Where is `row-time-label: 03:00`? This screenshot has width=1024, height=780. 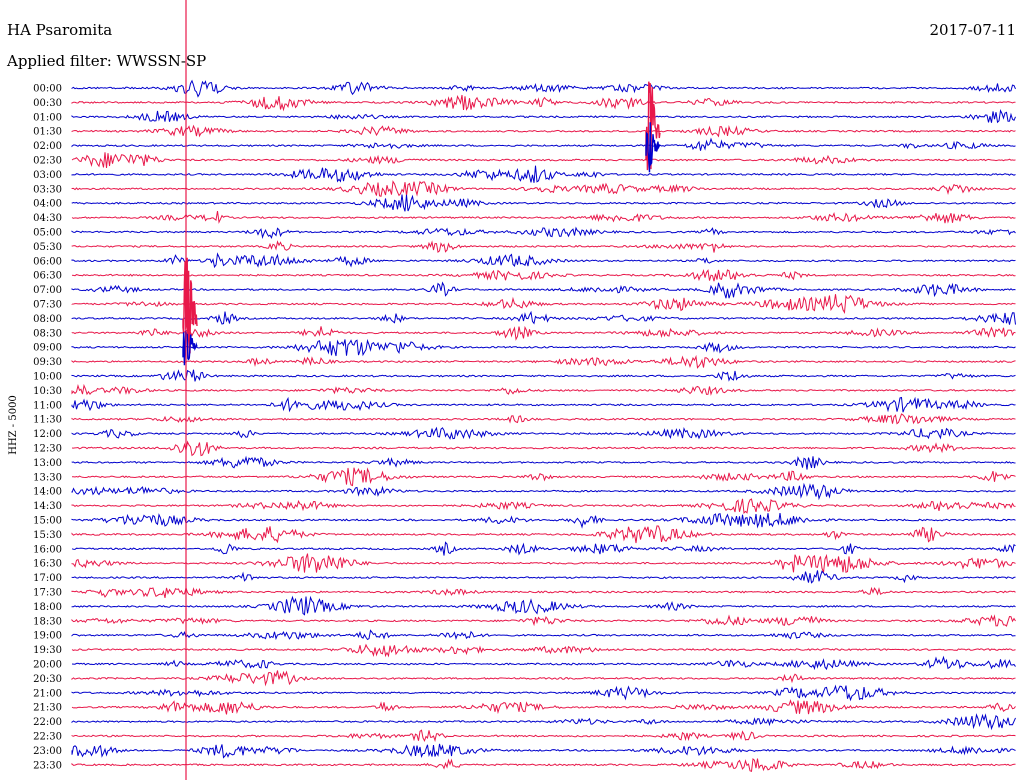 row-time-label: 03:00 is located at coordinates (47, 175).